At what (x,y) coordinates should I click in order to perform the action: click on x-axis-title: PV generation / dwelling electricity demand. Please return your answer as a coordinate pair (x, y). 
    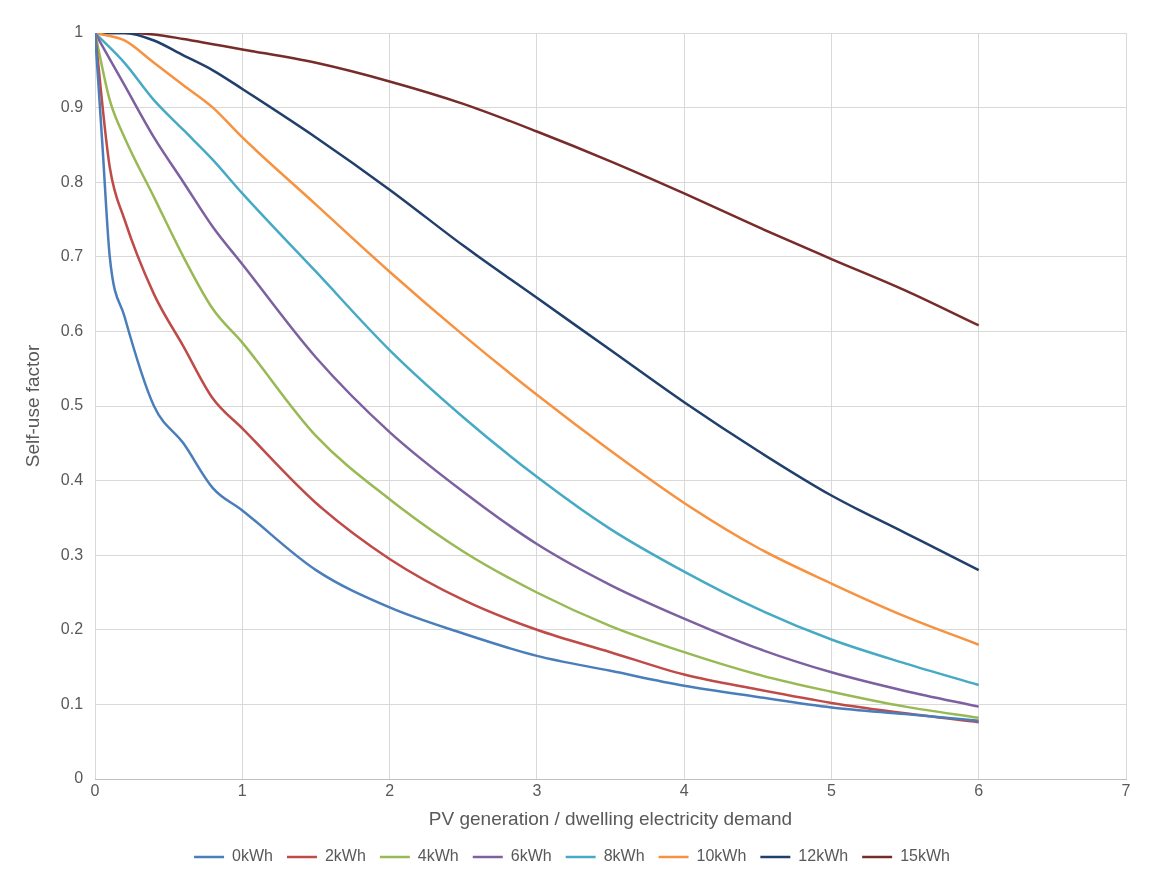
    Looking at the image, I should click on (610, 818).